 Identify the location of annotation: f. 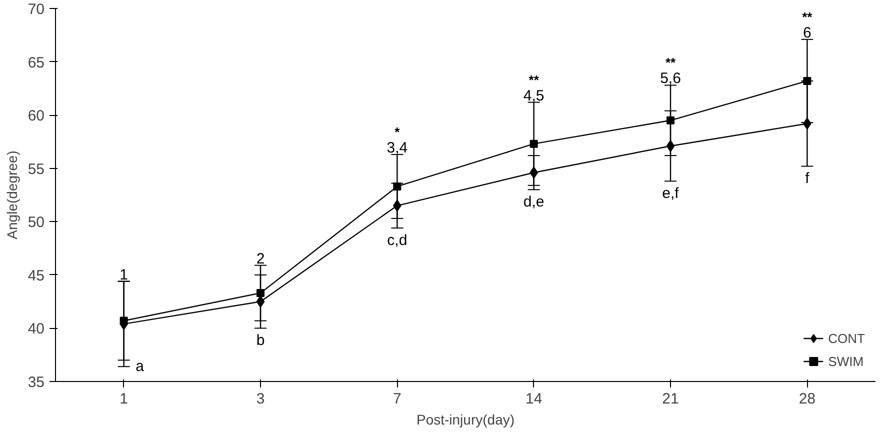
(807, 179).